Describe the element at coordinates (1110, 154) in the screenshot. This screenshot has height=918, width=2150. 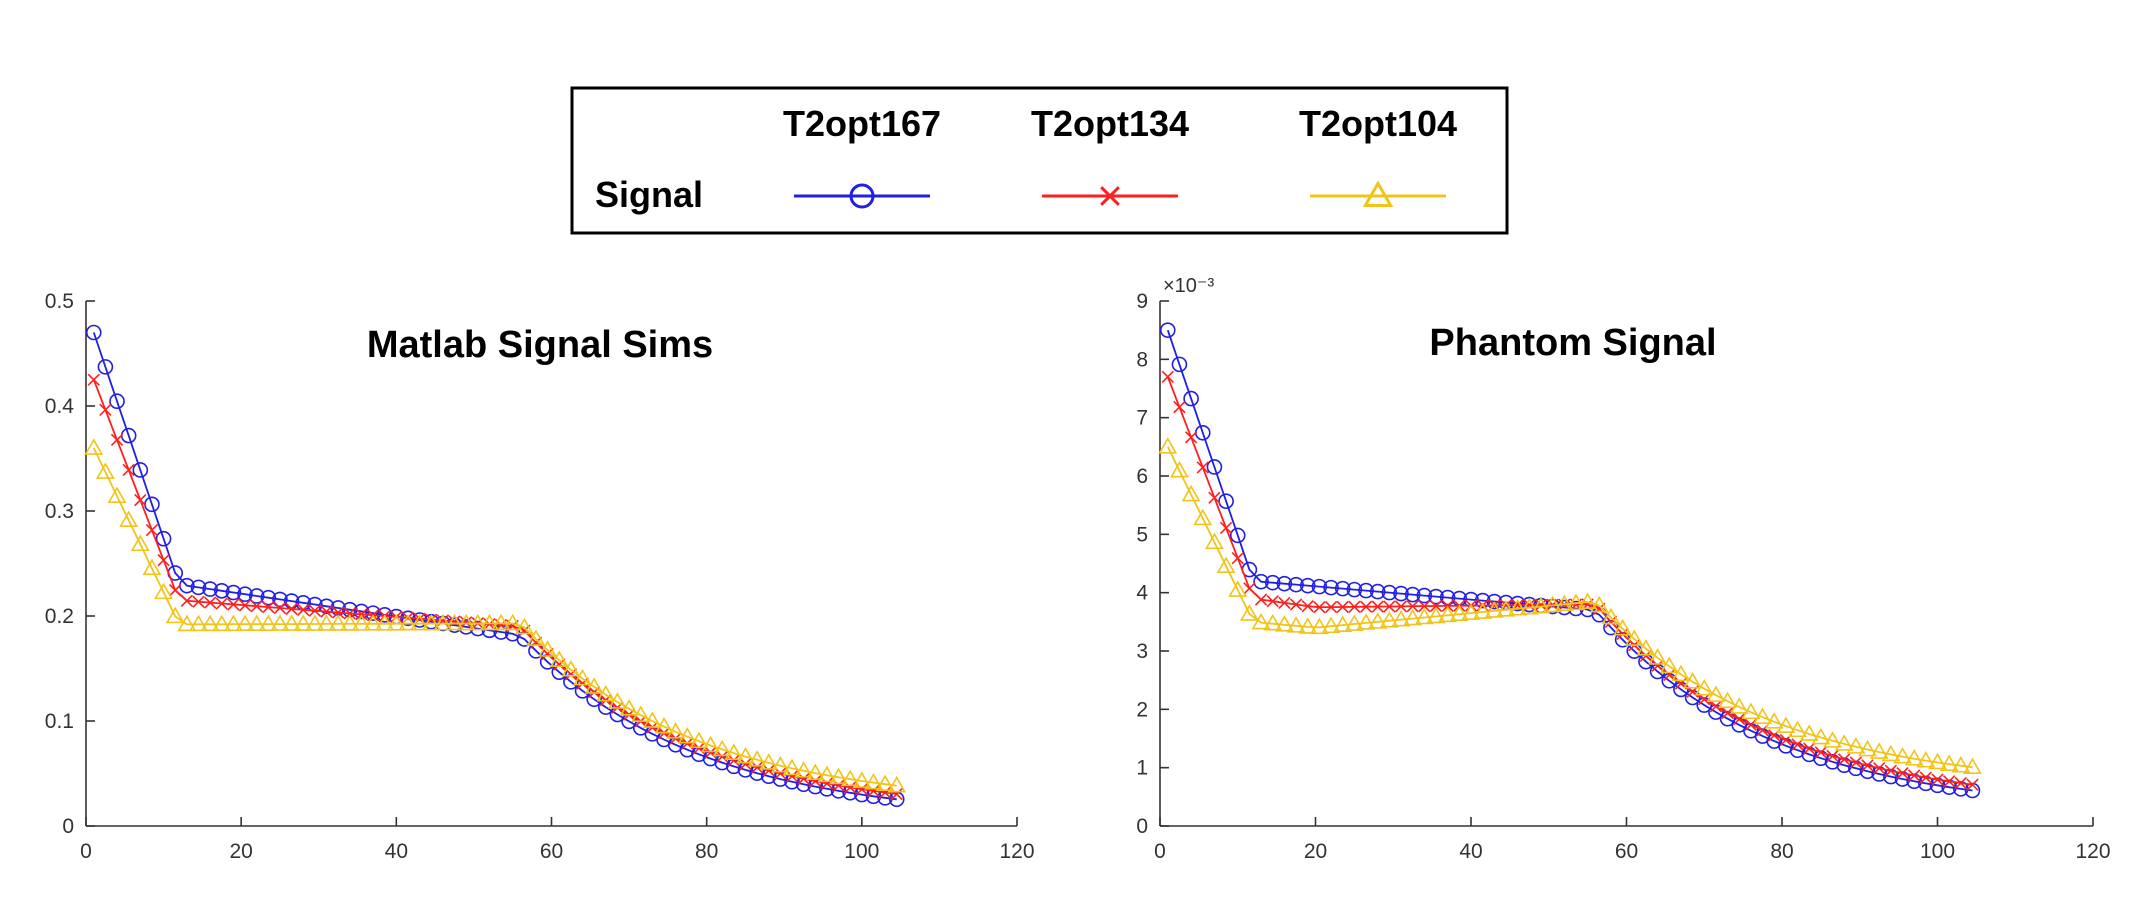
I see `legend-entry-T2opt134: T2opt134` at that location.